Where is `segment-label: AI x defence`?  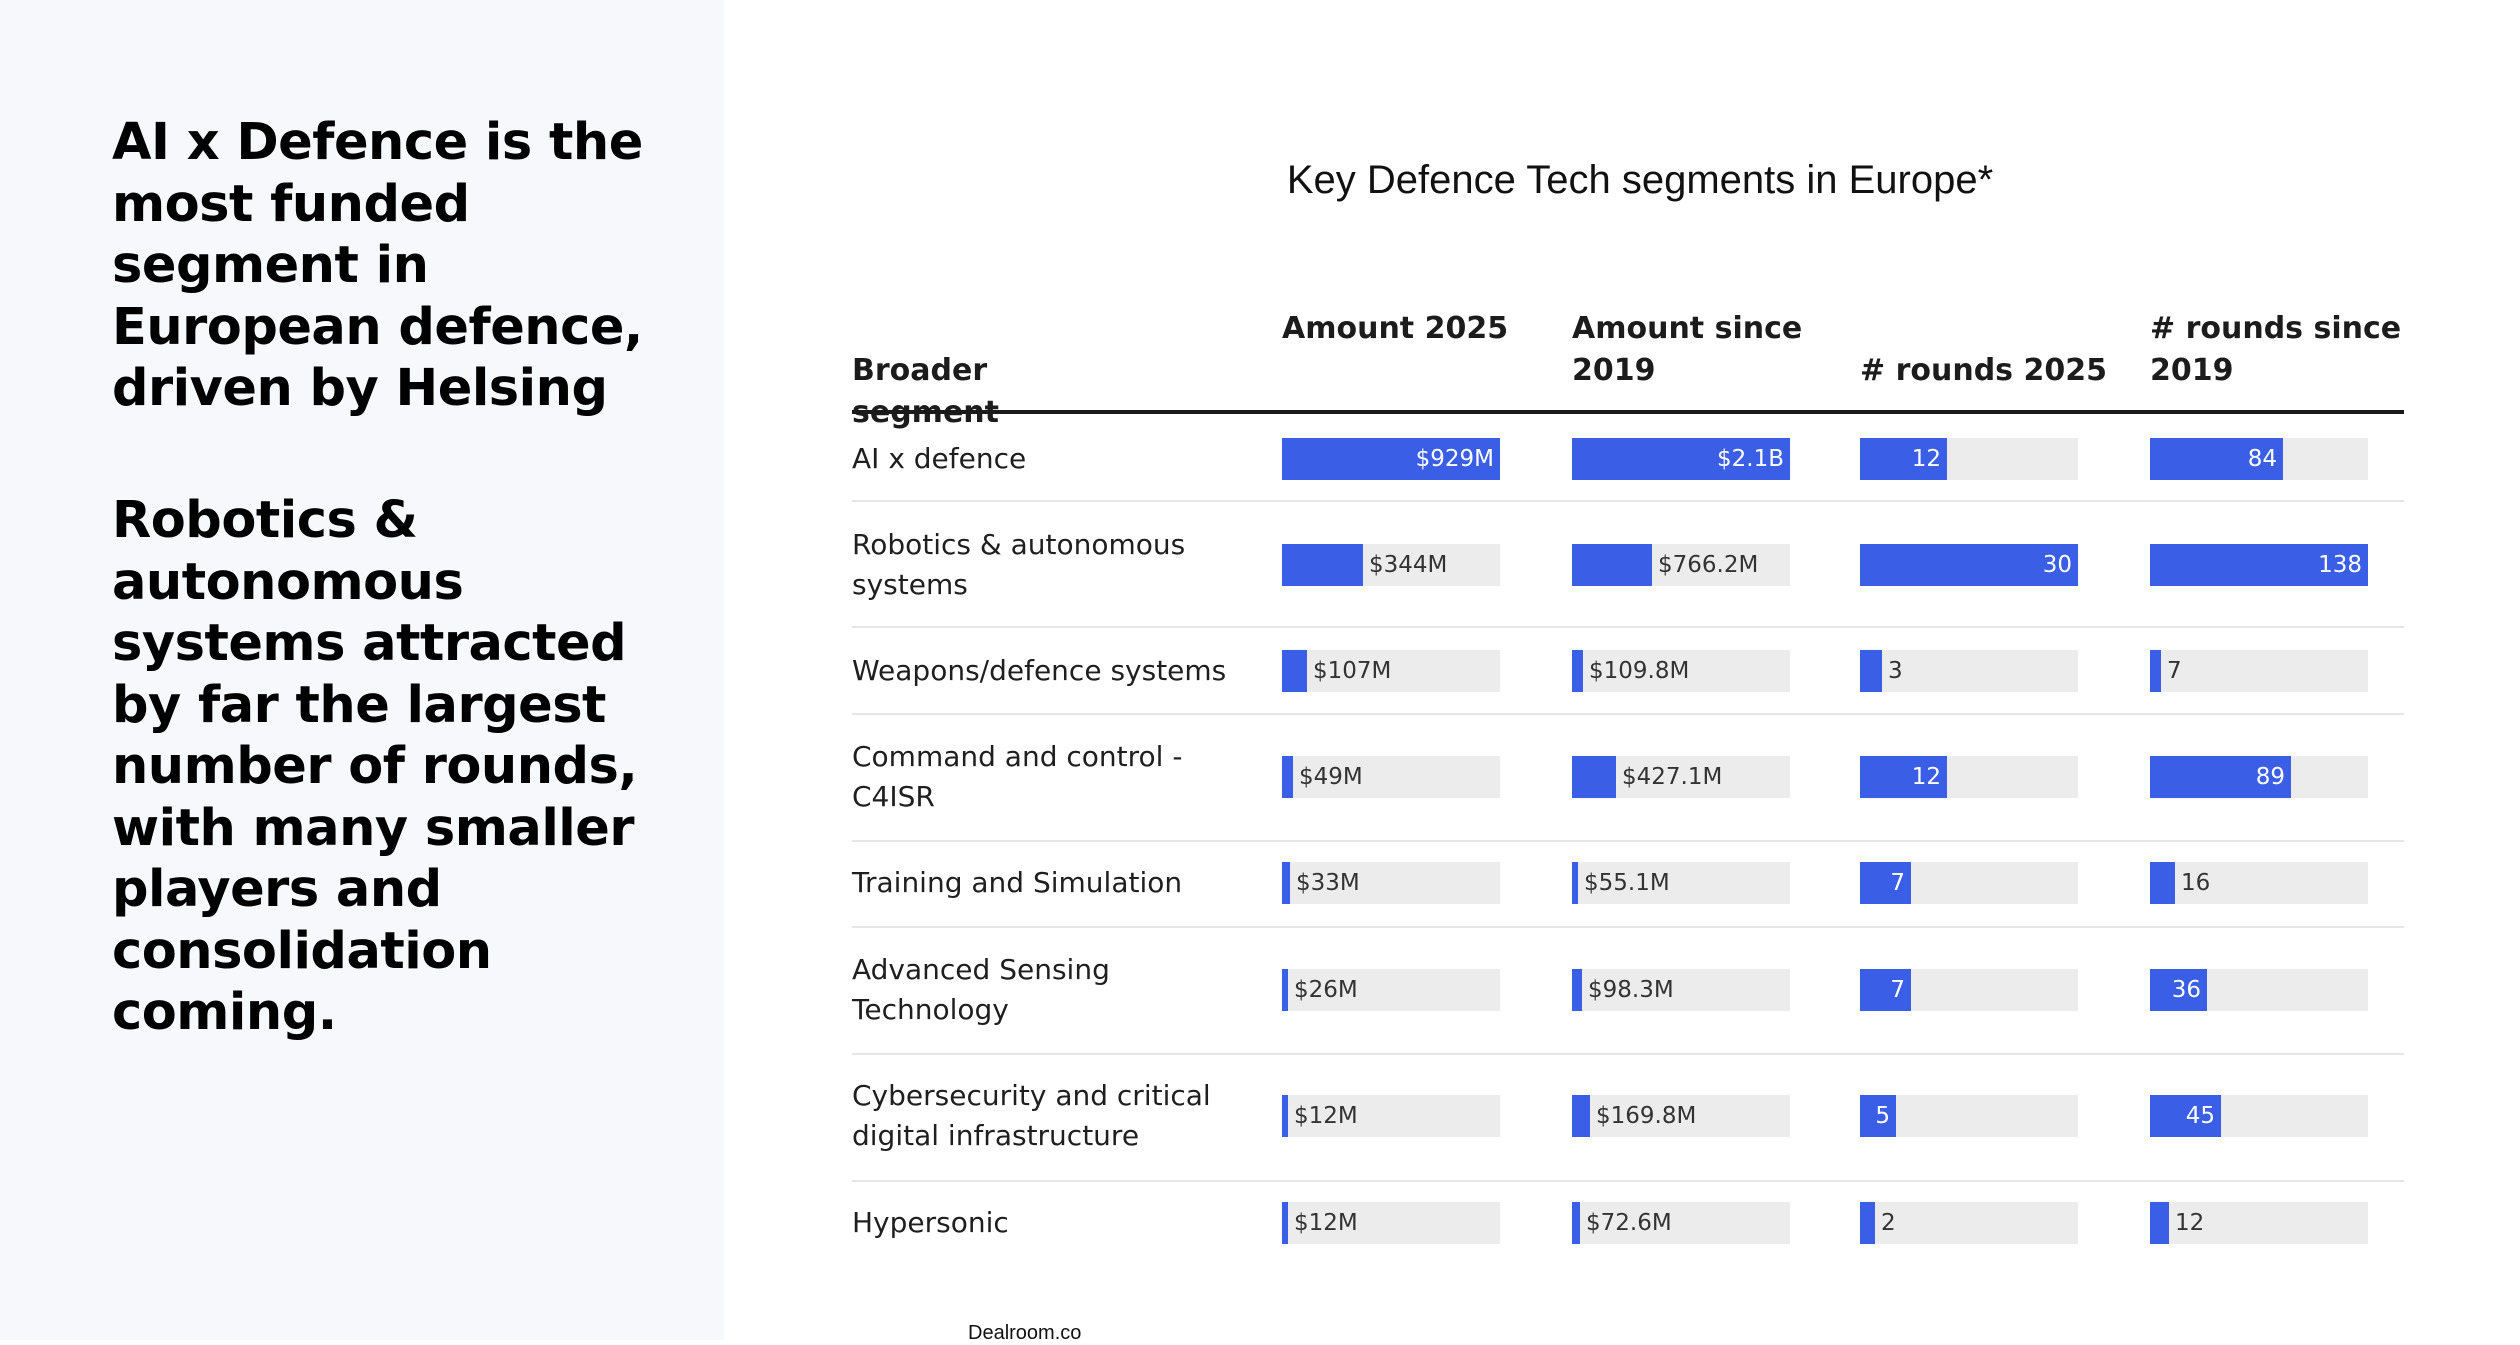 segment-label: AI x defence is located at coordinates (939, 458).